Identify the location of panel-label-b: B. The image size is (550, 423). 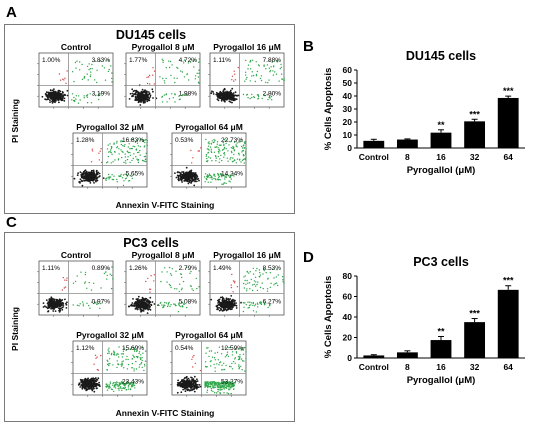
(308, 46).